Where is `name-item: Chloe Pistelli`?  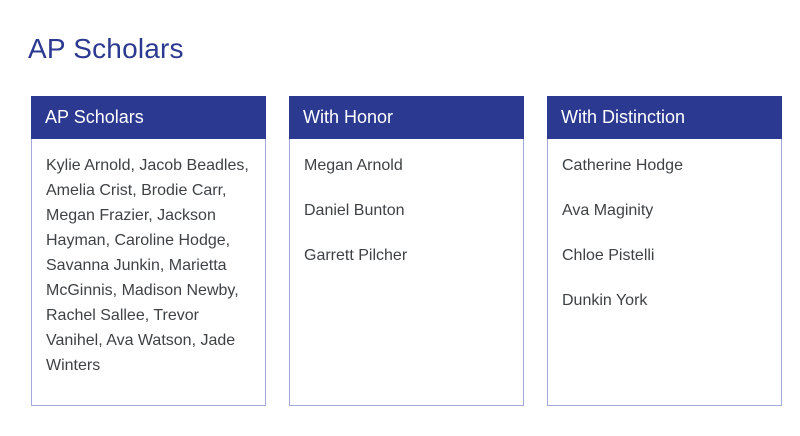
name-item: Chloe Pistelli is located at coordinates (608, 255).